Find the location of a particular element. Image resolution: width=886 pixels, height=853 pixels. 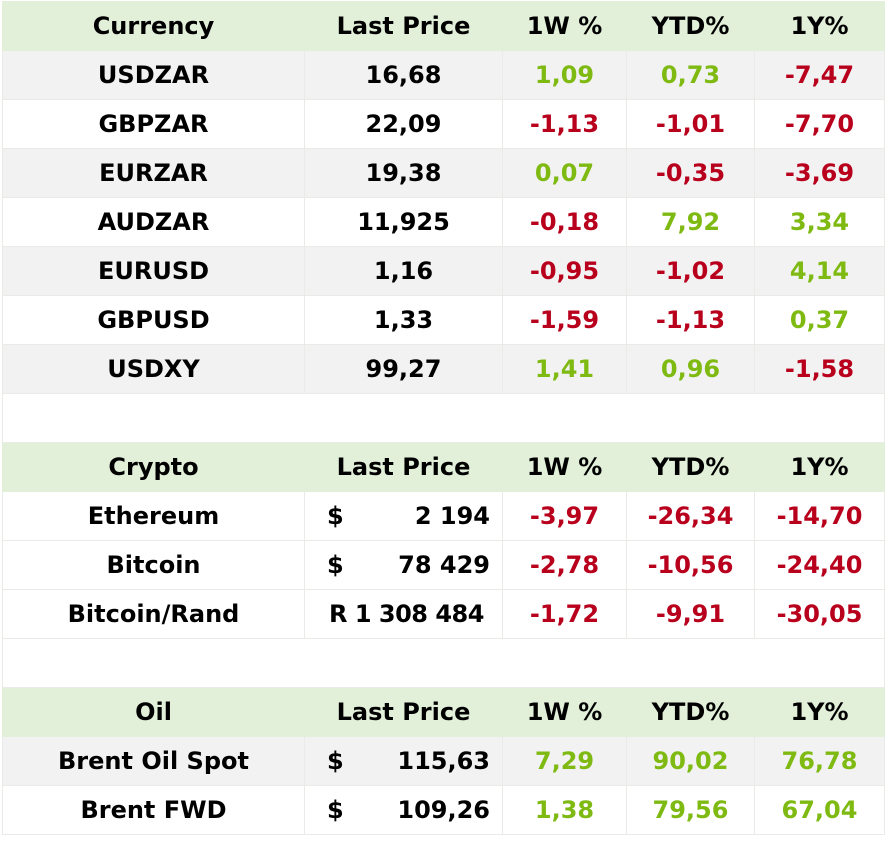

table-row: USDXY 99,27 1,41 0,96 -1,58 is located at coordinates (443, 369).